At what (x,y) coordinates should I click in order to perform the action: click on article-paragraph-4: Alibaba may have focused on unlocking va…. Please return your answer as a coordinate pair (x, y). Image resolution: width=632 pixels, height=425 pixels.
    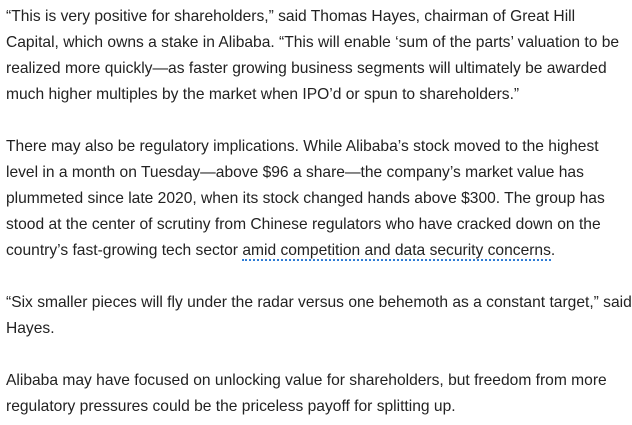
    Looking at the image, I should click on (306, 393).